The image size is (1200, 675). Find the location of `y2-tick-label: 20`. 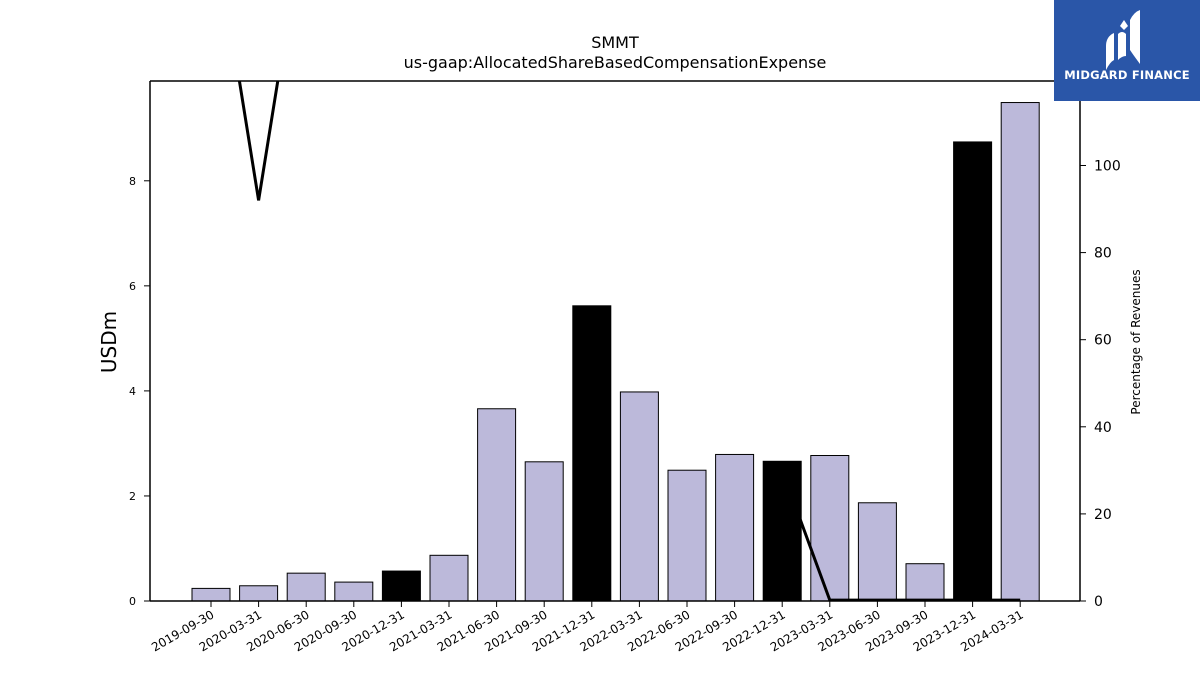

y2-tick-label: 20 is located at coordinates (1103, 515).